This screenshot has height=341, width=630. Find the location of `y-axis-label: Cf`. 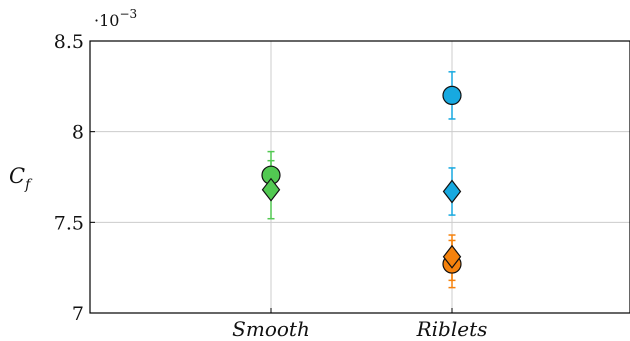

y-axis-label: Cf is located at coordinates (21, 178).